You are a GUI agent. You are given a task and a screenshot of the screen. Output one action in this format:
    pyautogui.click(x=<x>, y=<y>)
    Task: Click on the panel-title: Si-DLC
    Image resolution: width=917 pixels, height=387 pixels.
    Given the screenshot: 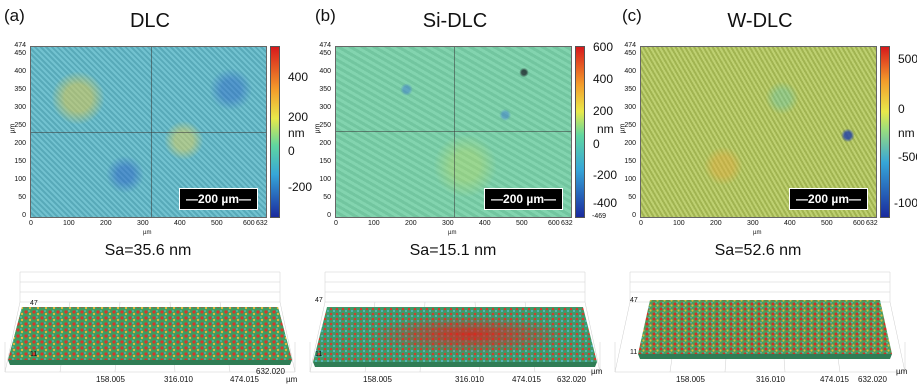 What is the action you would take?
    pyautogui.click(x=455, y=21)
    